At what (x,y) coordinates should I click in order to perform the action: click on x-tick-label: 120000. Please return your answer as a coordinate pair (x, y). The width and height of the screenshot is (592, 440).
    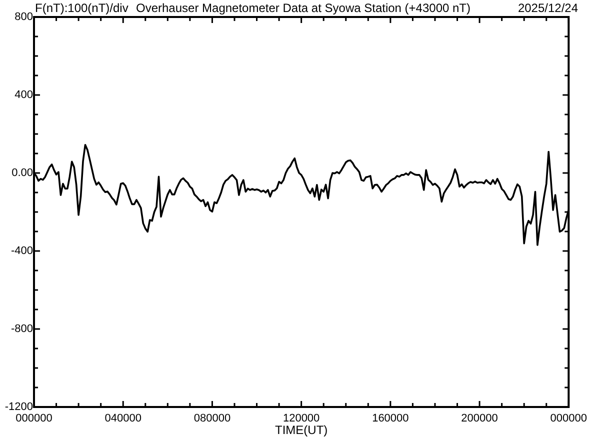
    Looking at the image, I should click on (301, 418).